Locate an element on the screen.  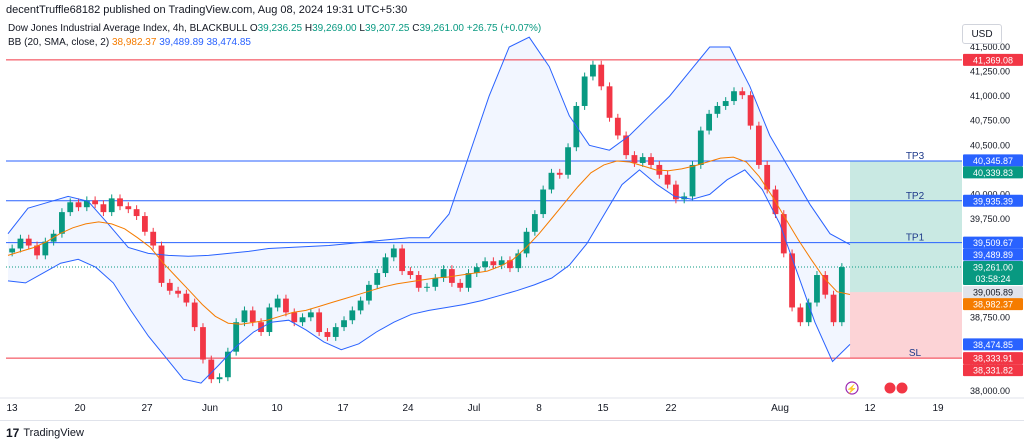
y-tick-label: 40,500.00 is located at coordinates (990, 145).